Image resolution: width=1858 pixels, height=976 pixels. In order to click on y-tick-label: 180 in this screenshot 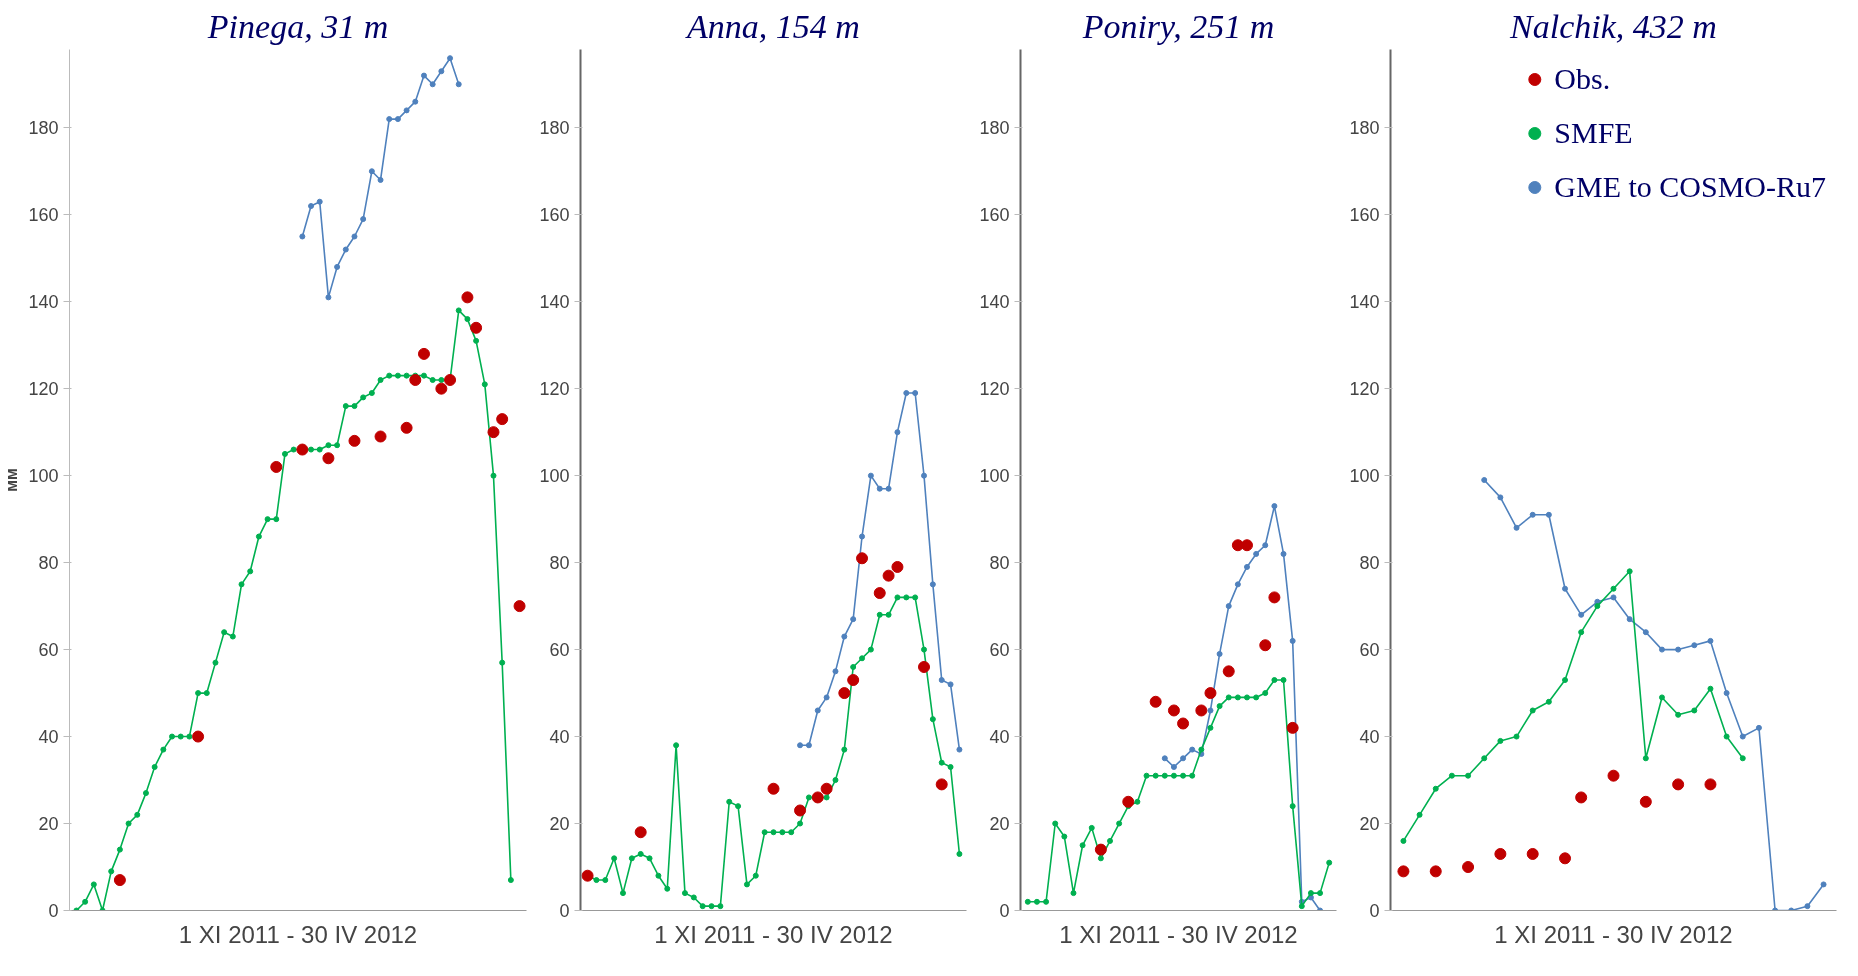, I will do `click(1364, 128)`.